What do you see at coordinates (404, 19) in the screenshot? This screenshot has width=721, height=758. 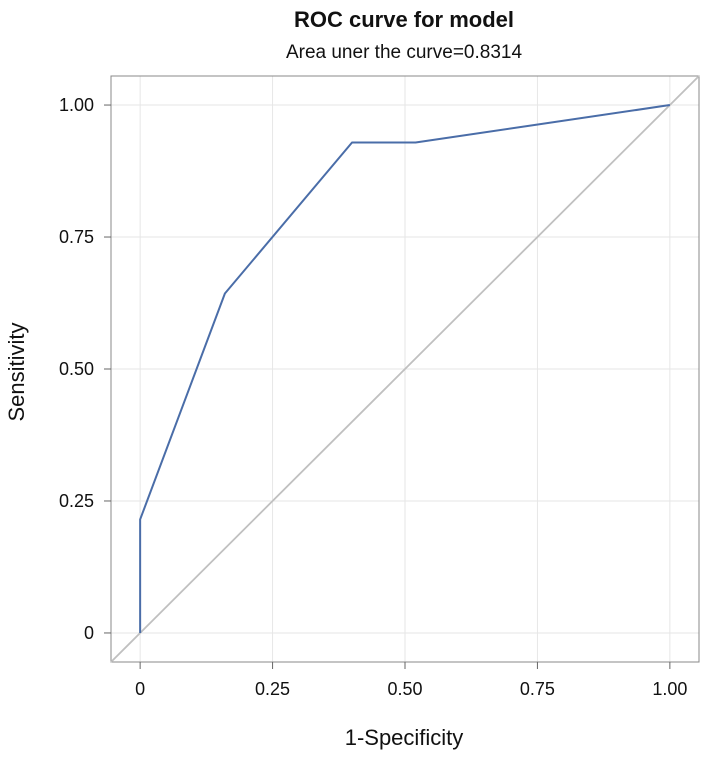 I see `chart-title: ROC curve for model` at bounding box center [404, 19].